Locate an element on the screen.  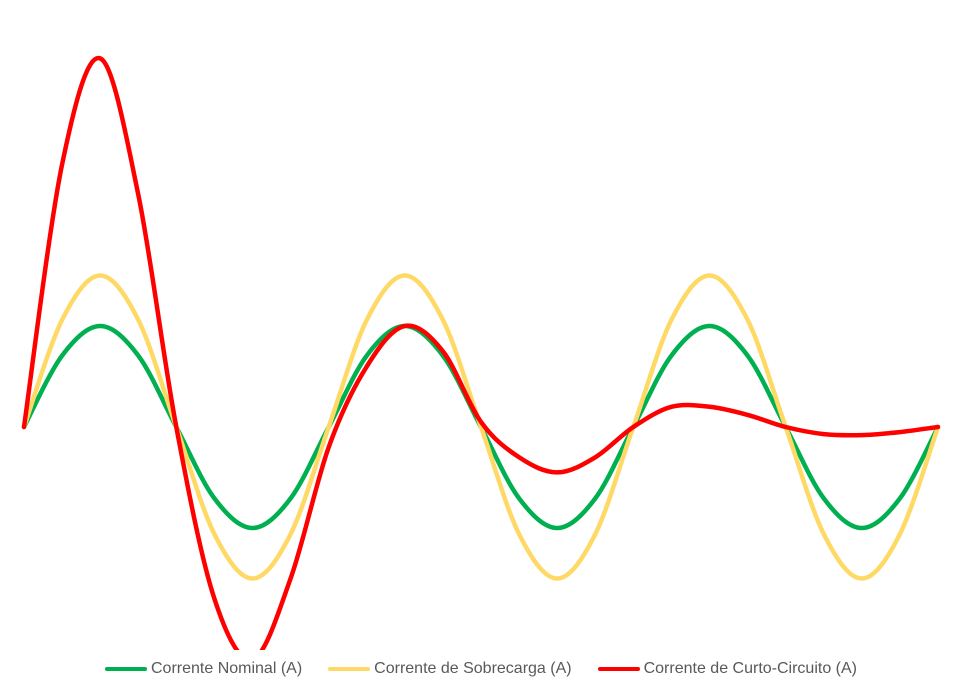
legend-item-curto-circuito: Corrente de Curto-Circuito (A) is located at coordinates (727, 669).